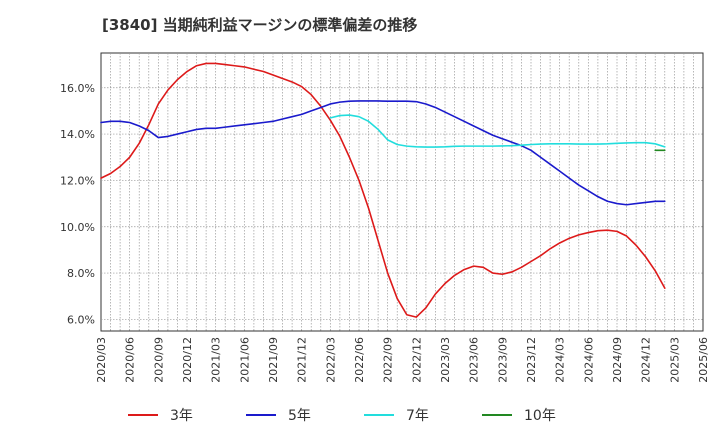 The width and height of the screenshot is (720, 440). What do you see at coordinates (158, 360) in the screenshot?
I see `x-tick-label: 2020/09` at bounding box center [158, 360].